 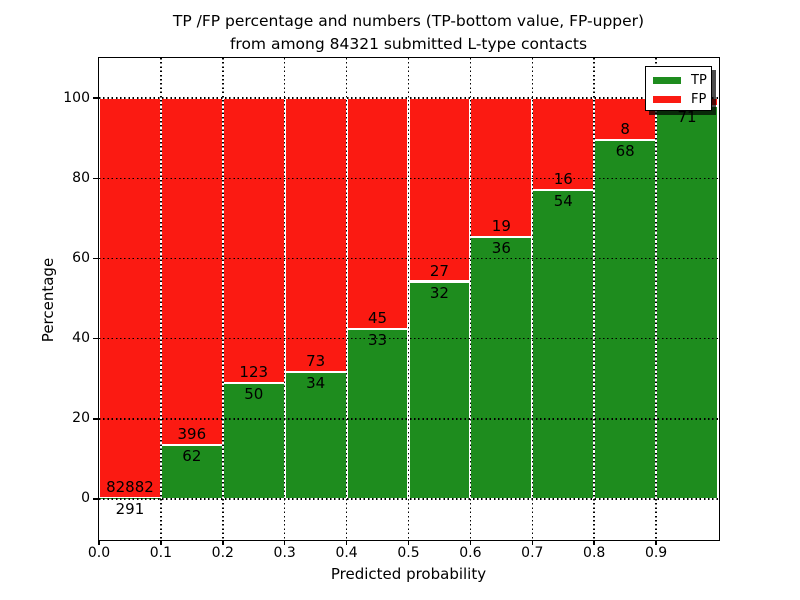 I want to click on tp-count-label: 50, so click(x=254, y=394).